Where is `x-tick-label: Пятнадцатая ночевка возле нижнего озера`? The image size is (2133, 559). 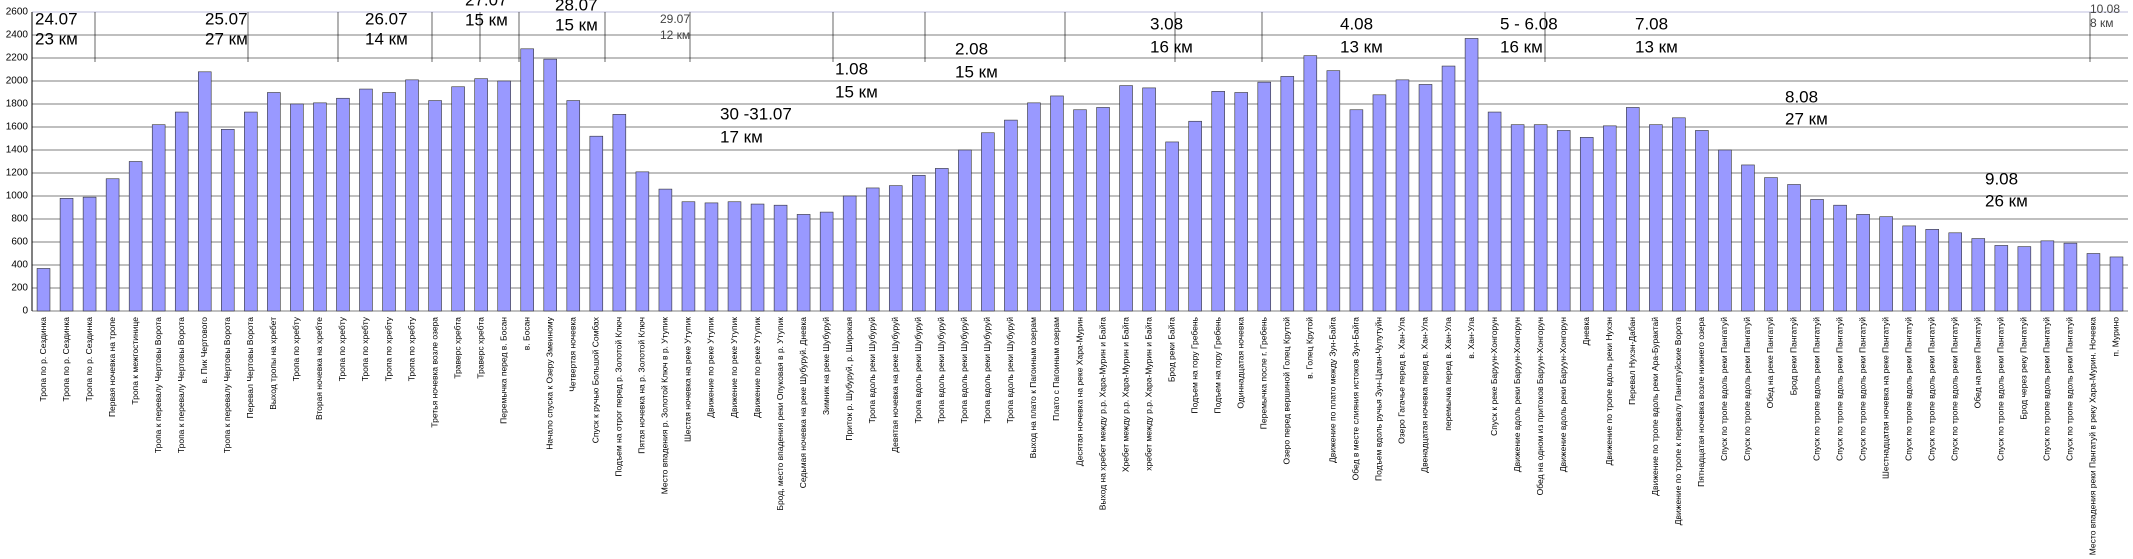 x-tick-label: Пятнадцатая ночевка возле нижнего озера is located at coordinates (1701, 402).